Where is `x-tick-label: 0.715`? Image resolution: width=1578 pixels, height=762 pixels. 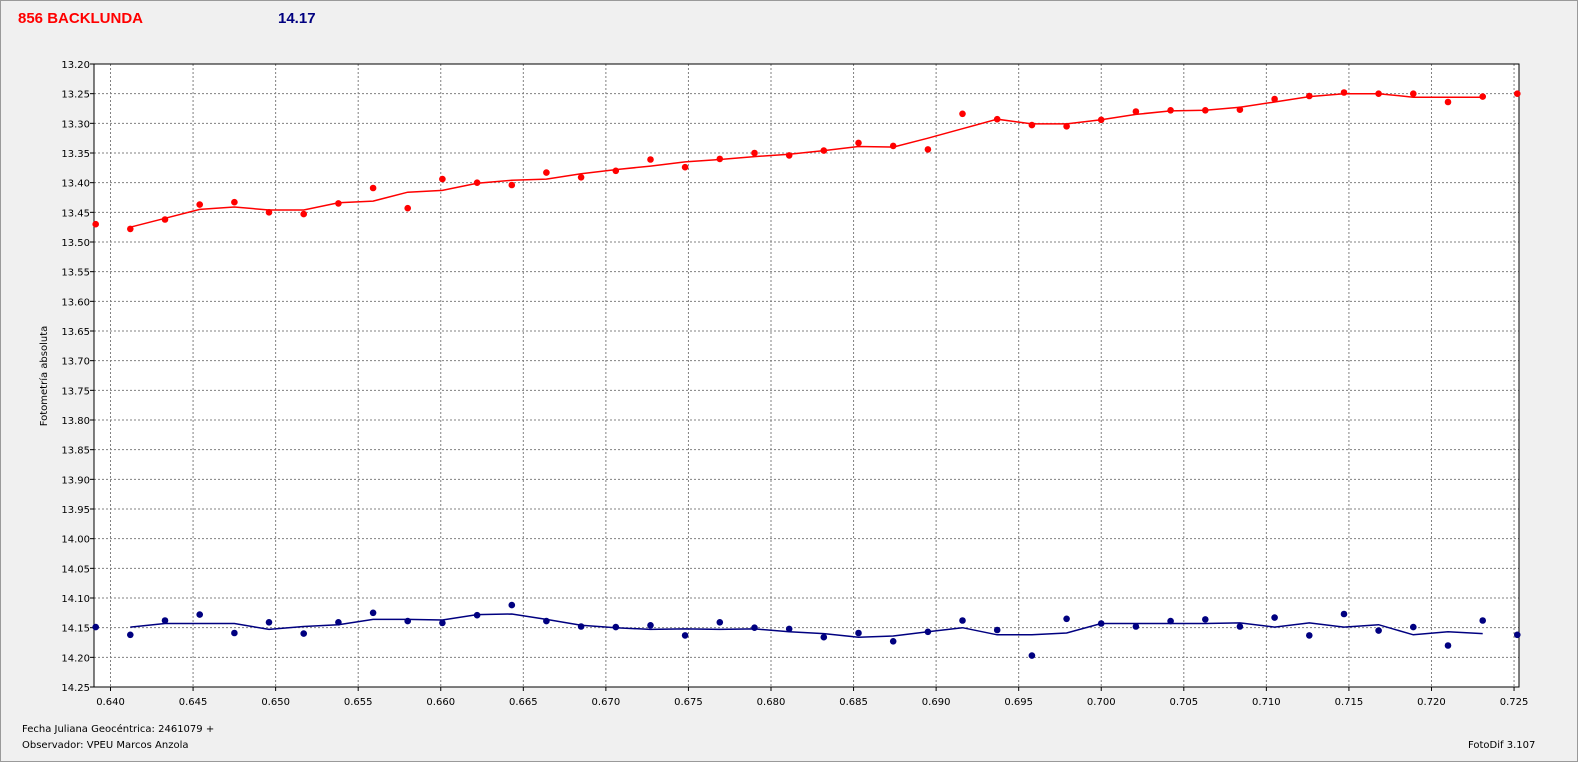
x-tick-label: 0.715 is located at coordinates (1349, 702).